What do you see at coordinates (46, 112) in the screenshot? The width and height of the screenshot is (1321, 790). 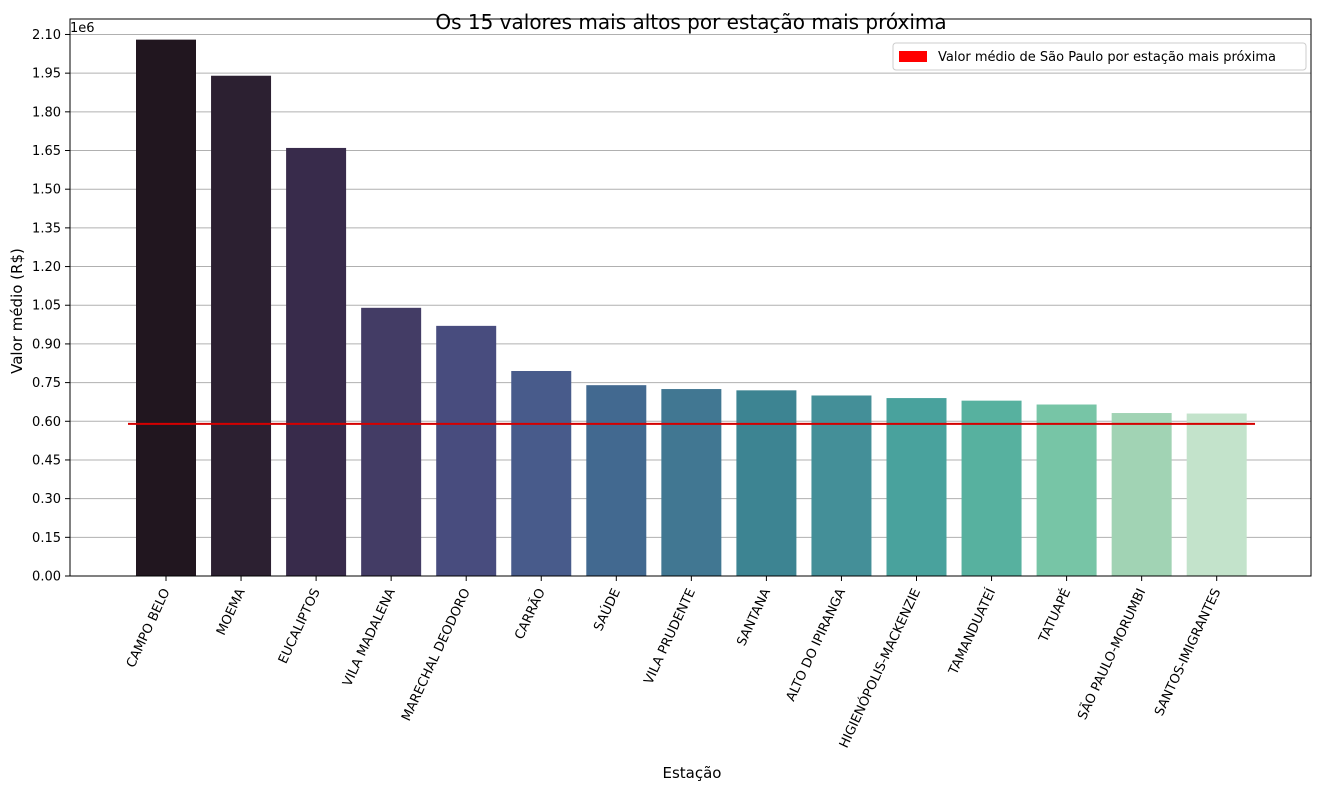 I see `y-tick-label: 1.80` at bounding box center [46, 112].